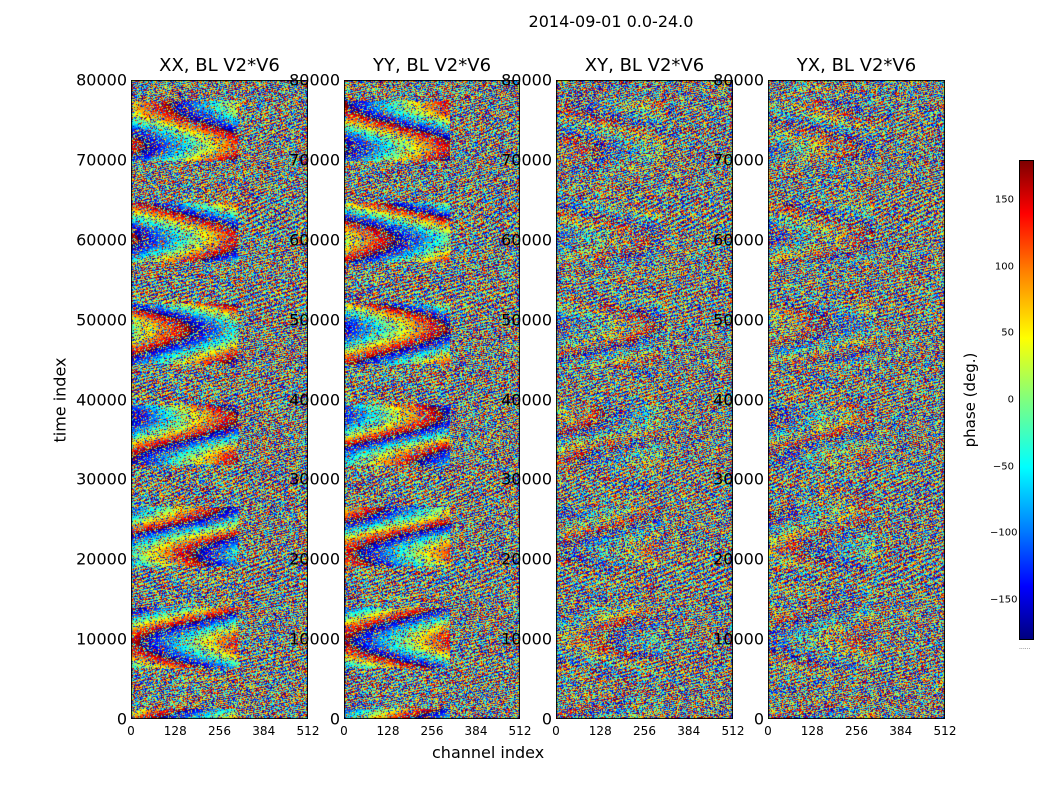  What do you see at coordinates (1004, 533) in the screenshot?
I see `colorbar-tick-label: −100` at bounding box center [1004, 533].